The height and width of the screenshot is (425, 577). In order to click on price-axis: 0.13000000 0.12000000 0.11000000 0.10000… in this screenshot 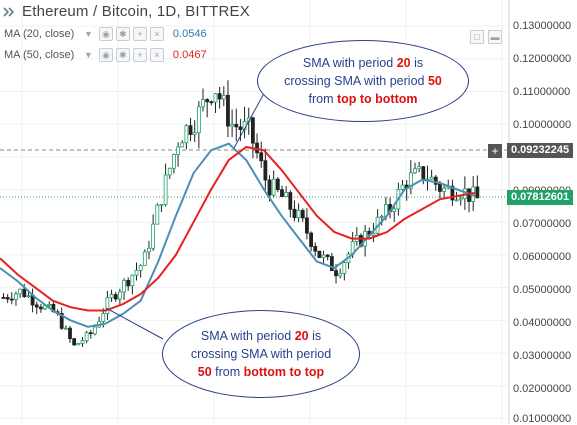, I will do `click(543, 212)`.